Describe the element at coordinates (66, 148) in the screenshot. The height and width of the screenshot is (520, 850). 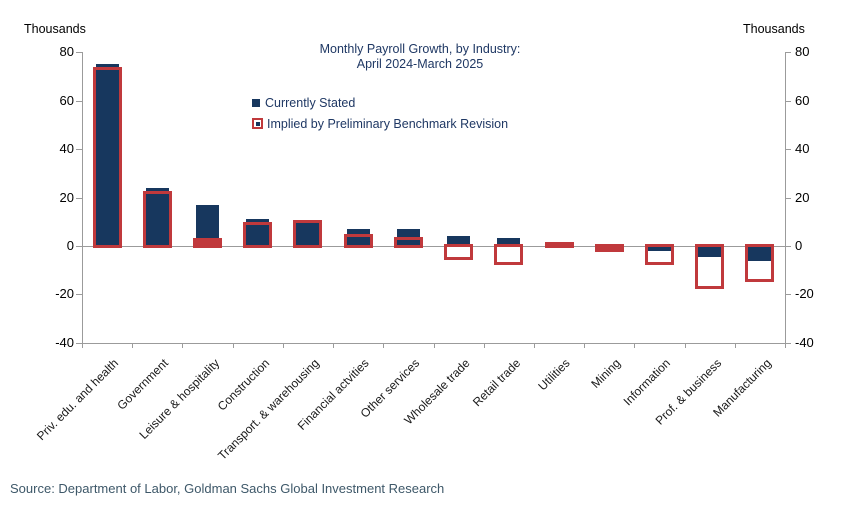
I see `y-tick-label-left: 40` at that location.